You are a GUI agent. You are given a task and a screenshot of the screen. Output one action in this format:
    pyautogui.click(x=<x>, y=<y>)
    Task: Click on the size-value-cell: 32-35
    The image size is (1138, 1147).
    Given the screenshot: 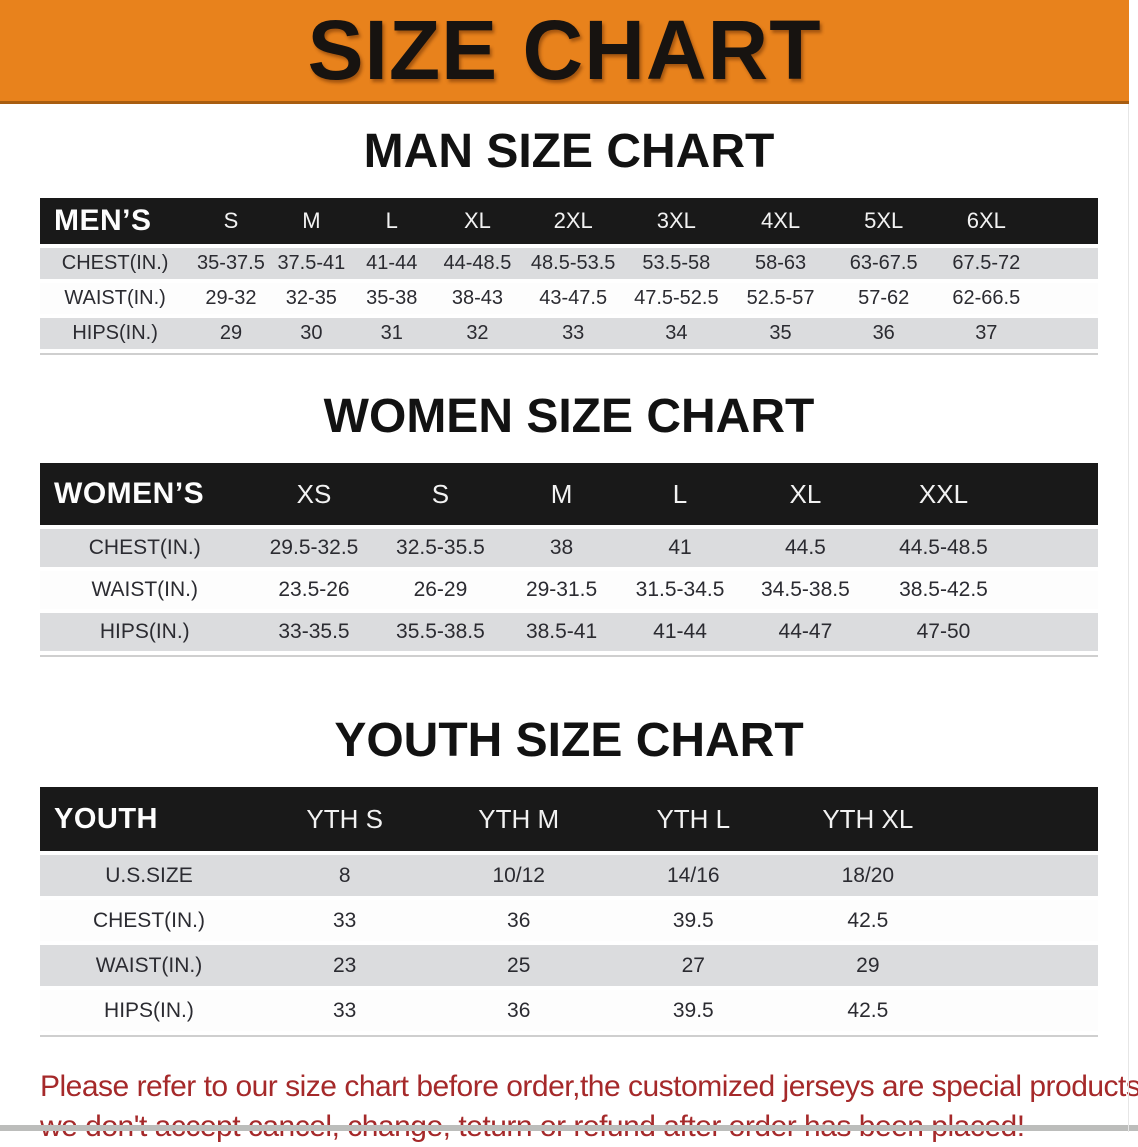 What is the action you would take?
    pyautogui.click(x=311, y=298)
    